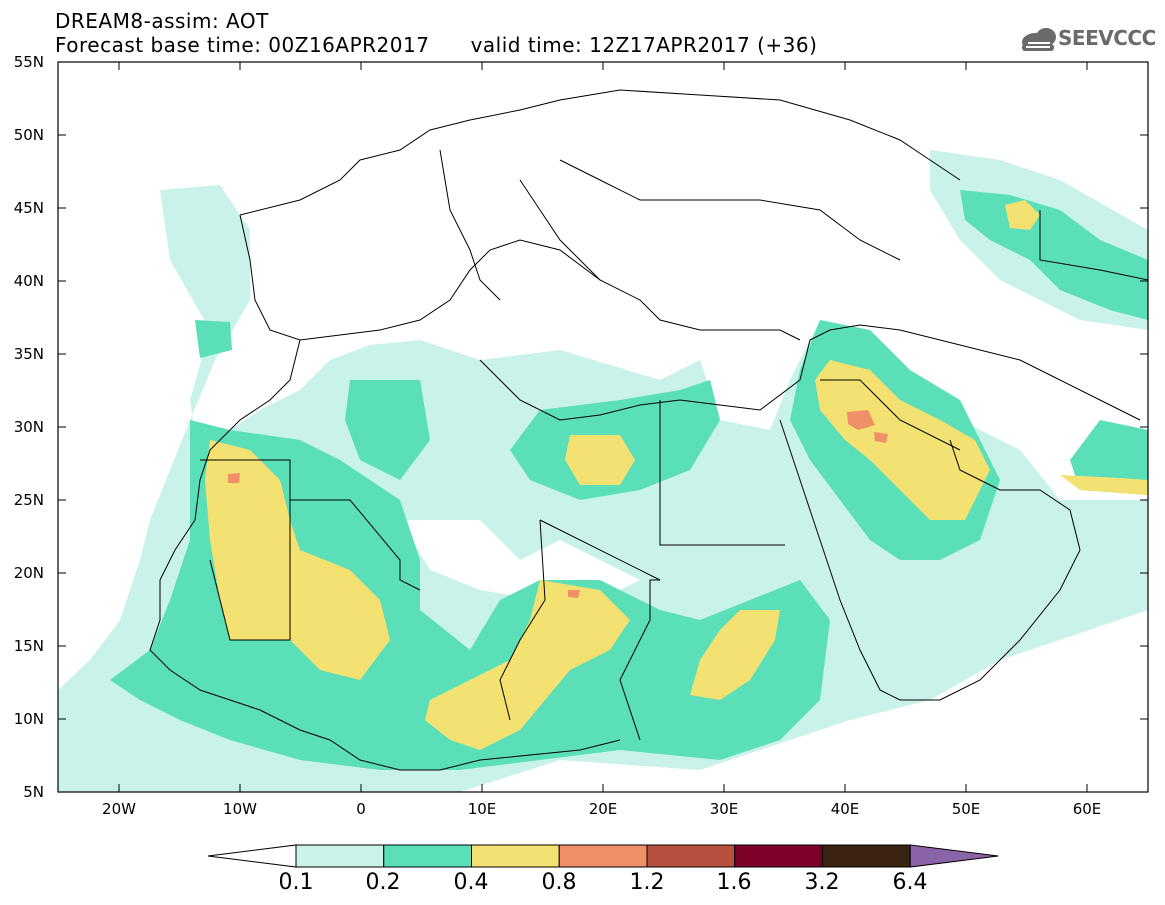 This screenshot has width=1165, height=905. I want to click on lat-label: 50N, so click(28, 135).